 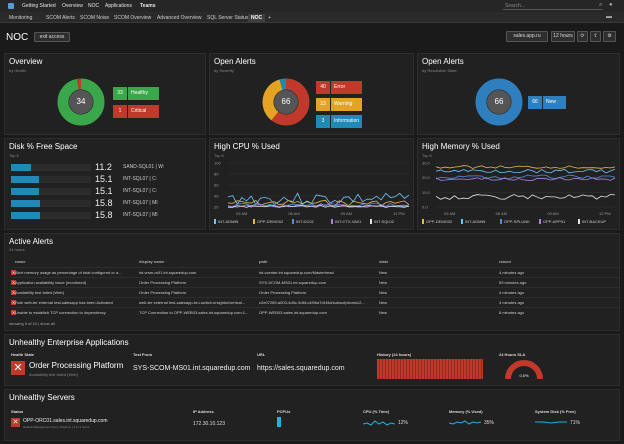 What do you see at coordinates (555, 411) in the screenshot?
I see `servers-col-disk: System Disk (% Free)` at bounding box center [555, 411].